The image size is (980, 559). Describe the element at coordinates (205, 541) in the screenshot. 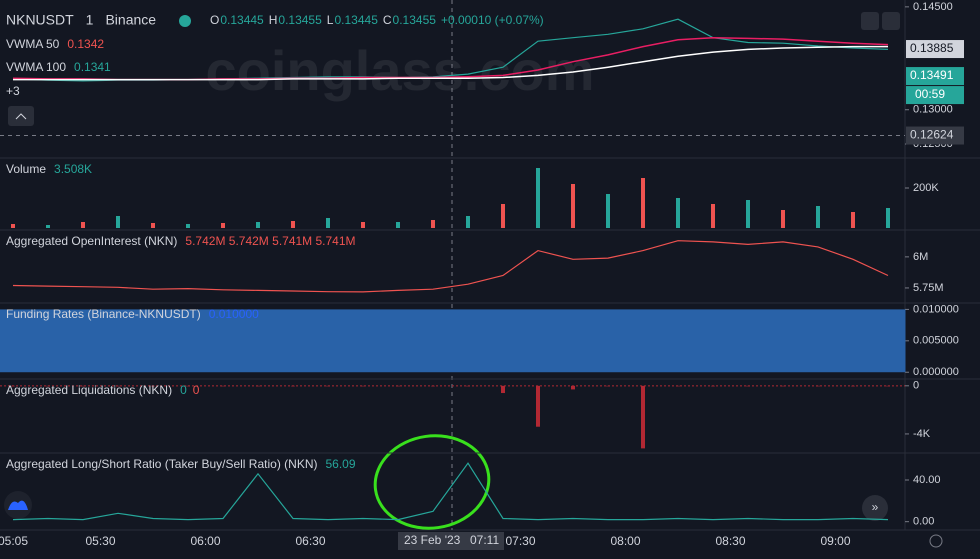

I see `x-tick-label: 06:00` at that location.